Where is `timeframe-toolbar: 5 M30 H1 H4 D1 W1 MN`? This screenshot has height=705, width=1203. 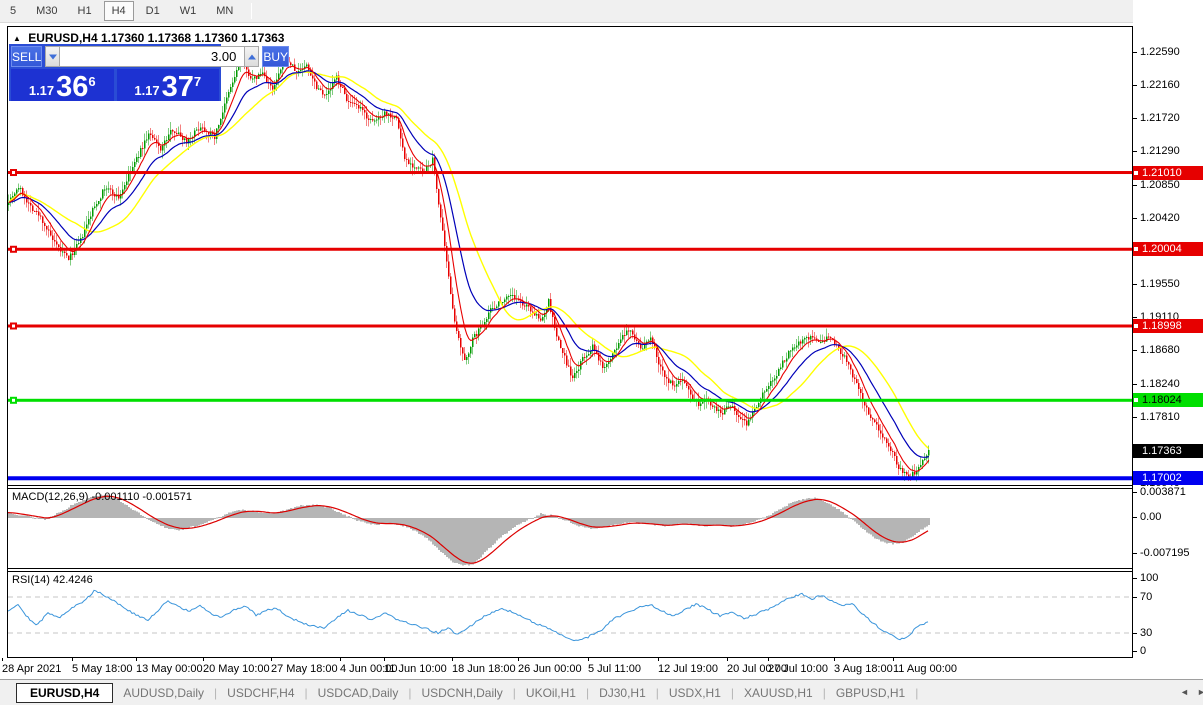
timeframe-toolbar: 5 M30 H1 H4 D1 W1 MN is located at coordinates (601, 11).